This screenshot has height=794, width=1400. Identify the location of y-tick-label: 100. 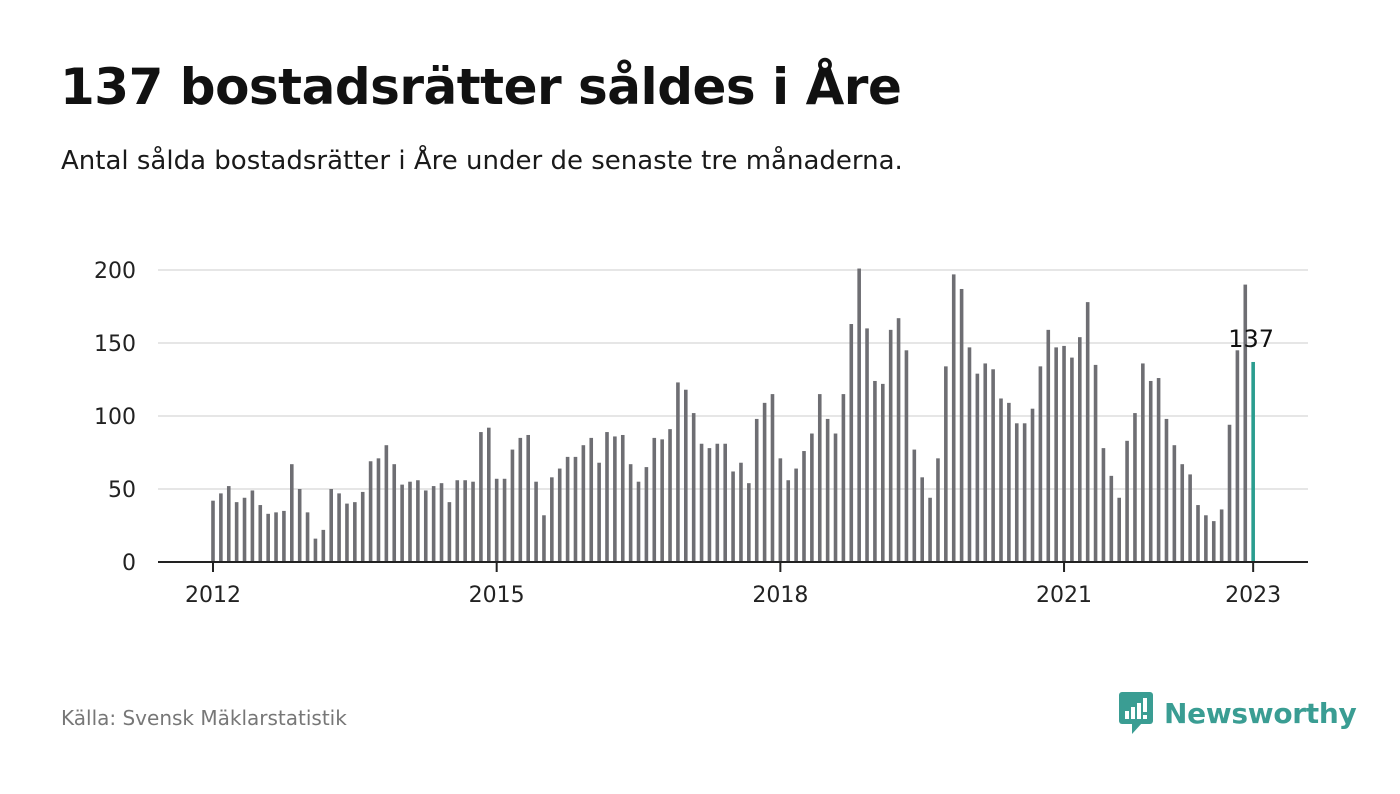
(115, 417).